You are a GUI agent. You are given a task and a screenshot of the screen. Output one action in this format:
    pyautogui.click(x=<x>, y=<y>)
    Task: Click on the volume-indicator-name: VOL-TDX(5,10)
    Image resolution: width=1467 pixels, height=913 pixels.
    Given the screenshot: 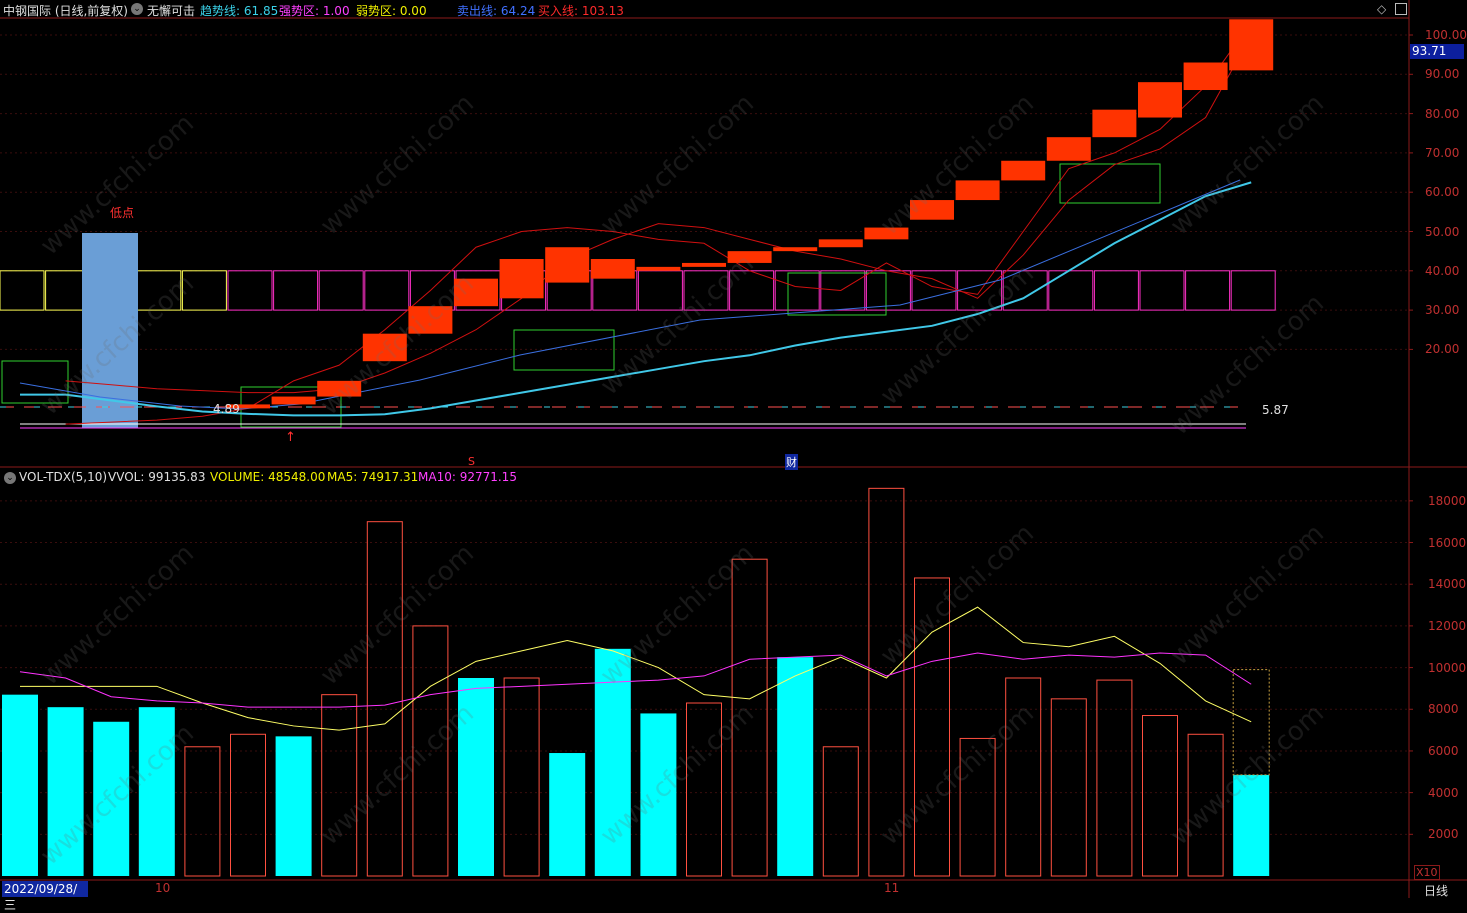 What is the action you would take?
    pyautogui.click(x=63, y=477)
    